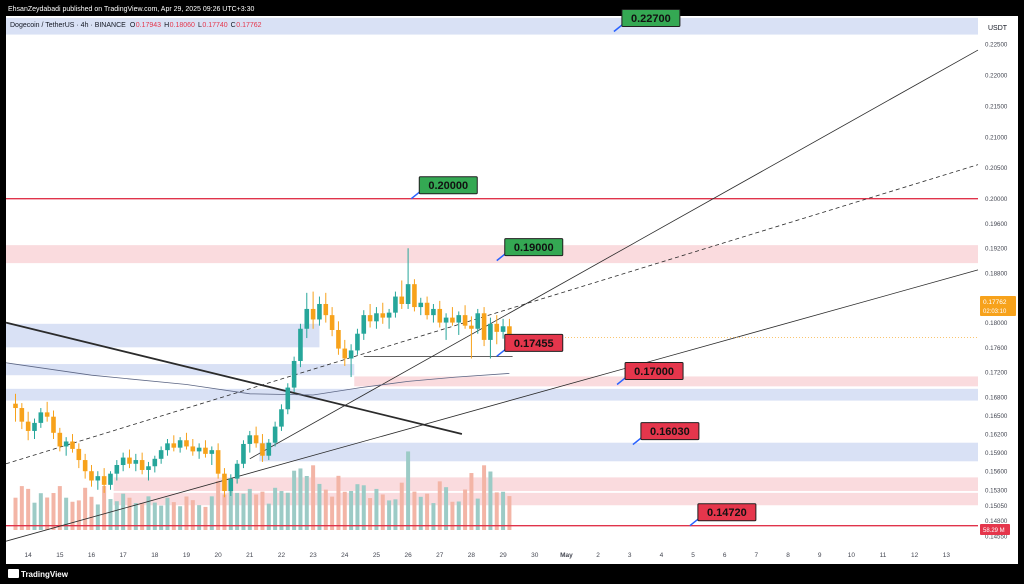  Describe the element at coordinates (262, 490) in the screenshot. I see `volume-layer` at that location.